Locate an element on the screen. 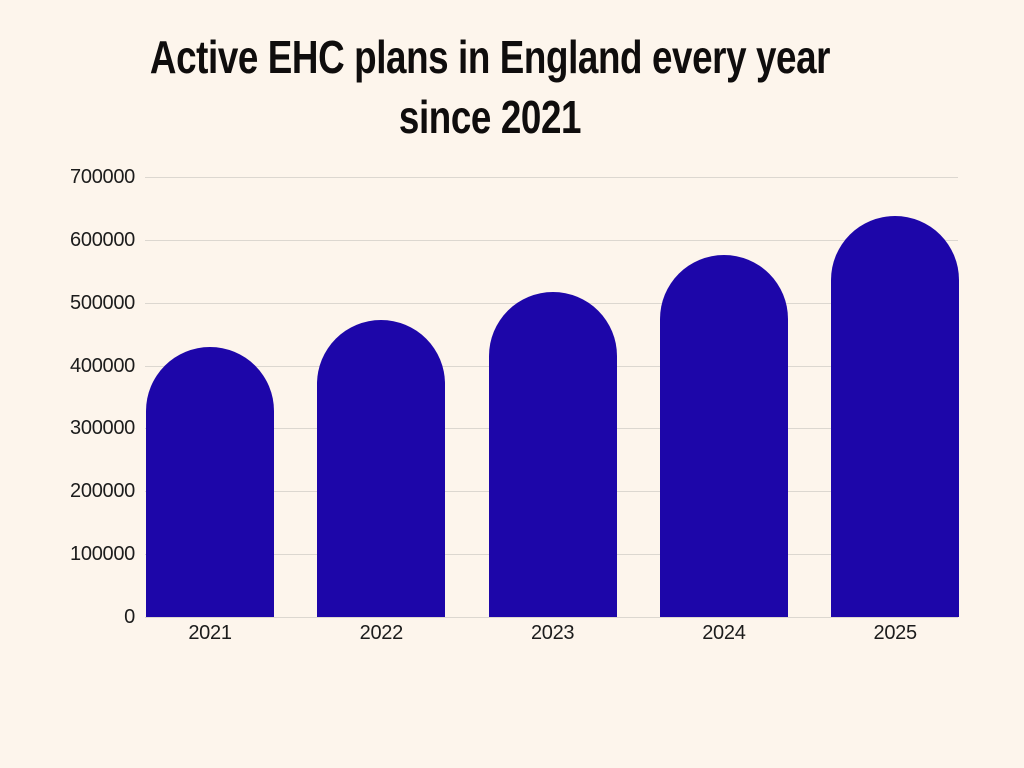 This screenshot has height=768, width=1024. y-tick-label-600000: 600000 is located at coordinates (102, 239).